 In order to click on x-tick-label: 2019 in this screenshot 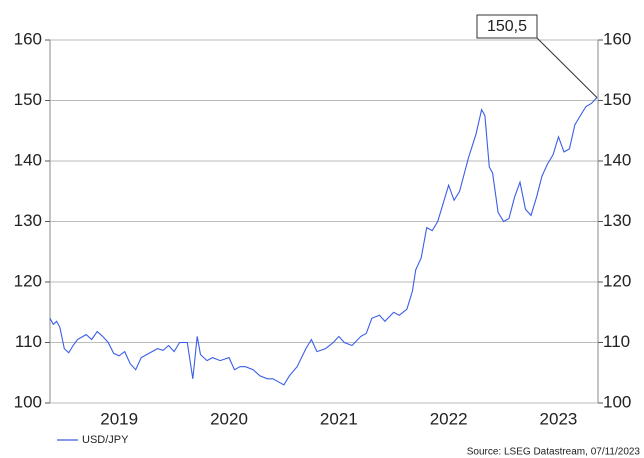, I will do `click(119, 418)`.